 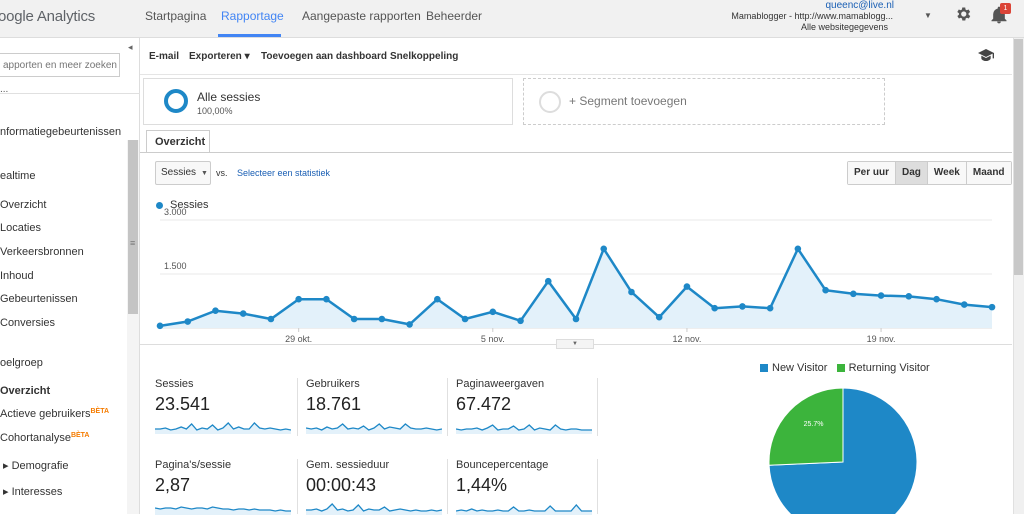 What do you see at coordinates (36, 466) in the screenshot?
I see `sidebar-item-demografie: ▸ Demografie` at bounding box center [36, 466].